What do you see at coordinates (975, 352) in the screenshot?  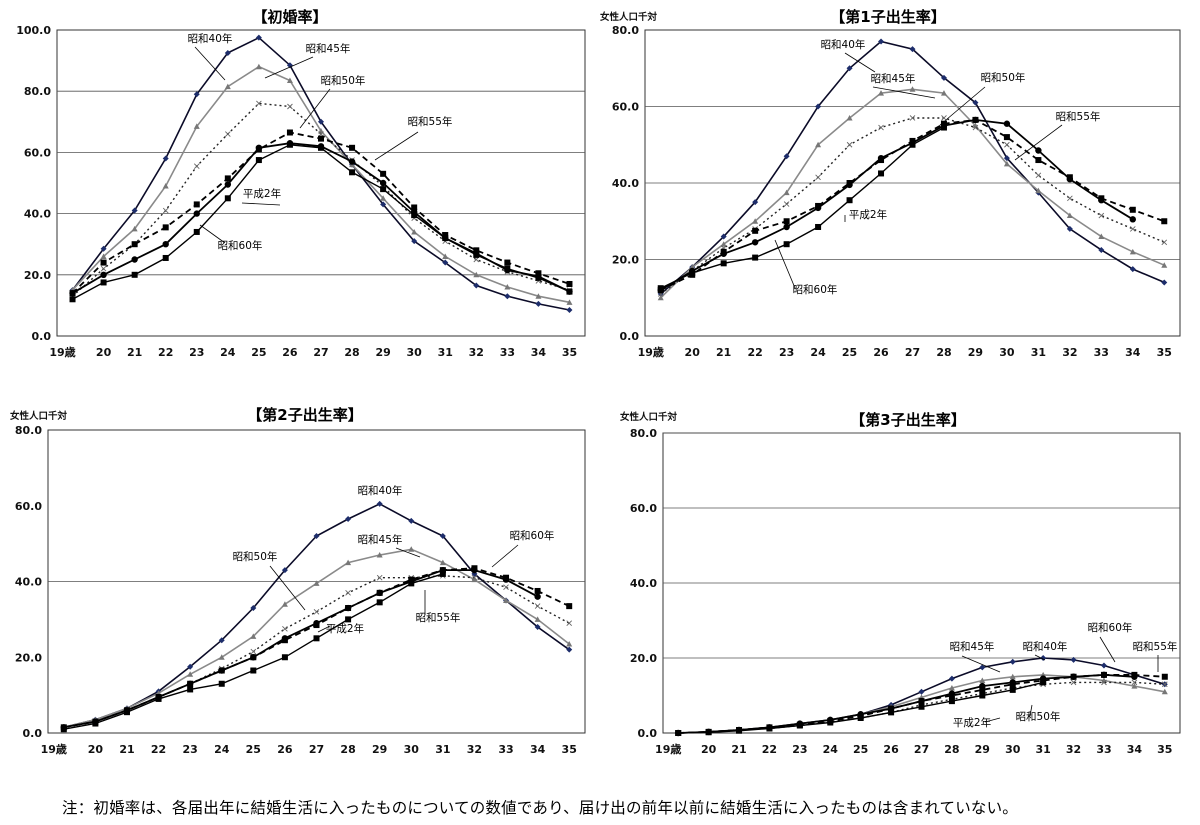 I see `x-tick-label: 29` at bounding box center [975, 352].